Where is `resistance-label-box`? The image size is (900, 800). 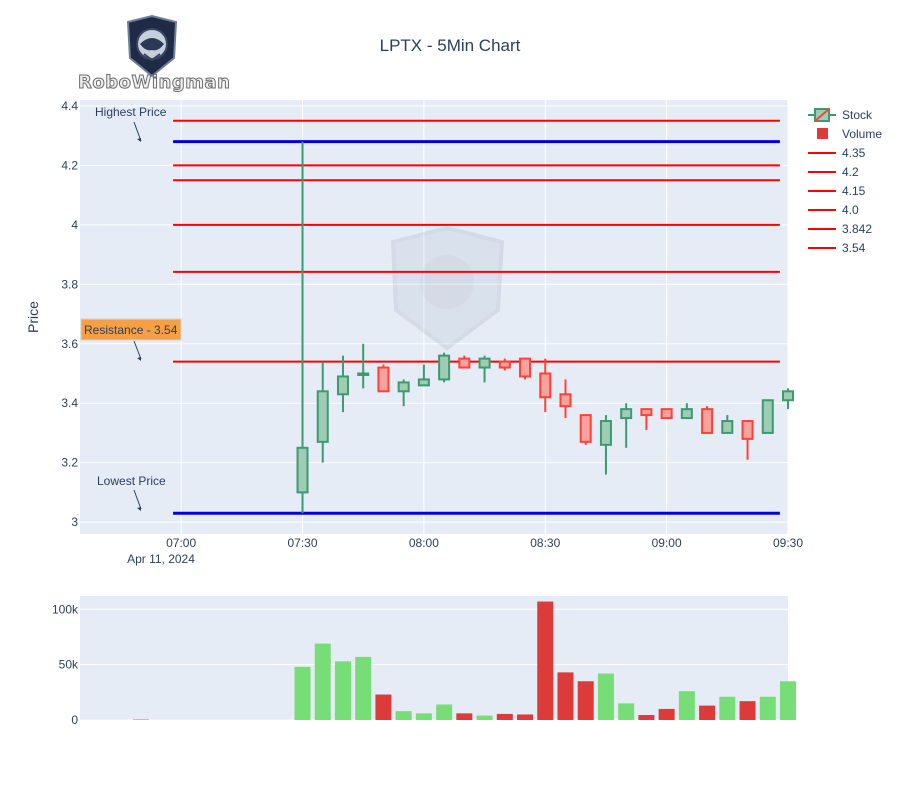
resistance-label-box is located at coordinates (131, 329).